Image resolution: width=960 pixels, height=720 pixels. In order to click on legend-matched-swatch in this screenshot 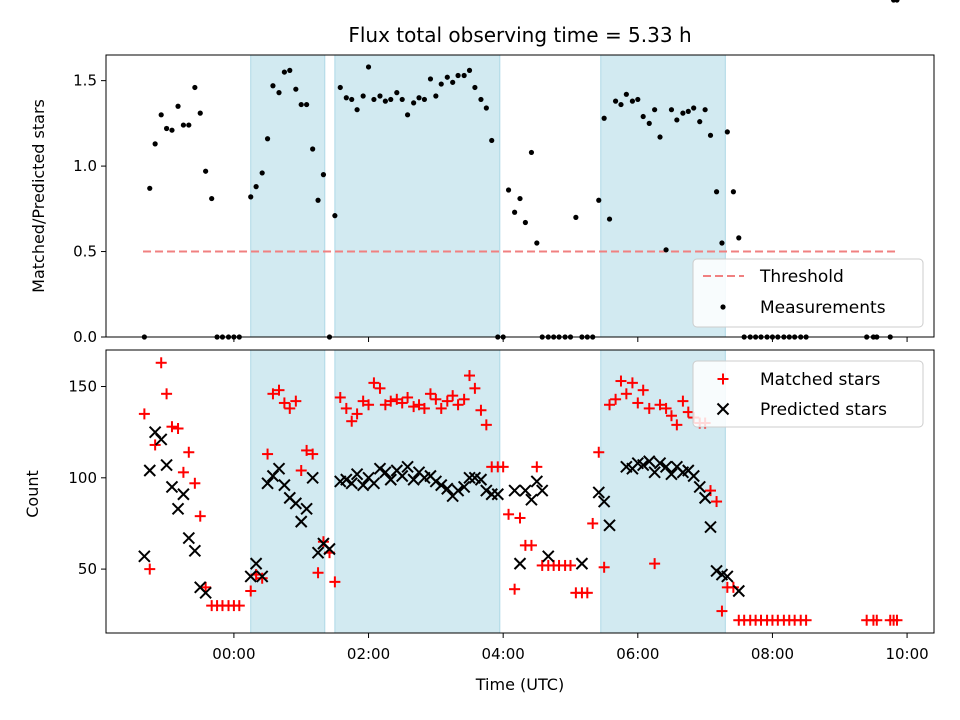, I will do `click(723, 379)`.